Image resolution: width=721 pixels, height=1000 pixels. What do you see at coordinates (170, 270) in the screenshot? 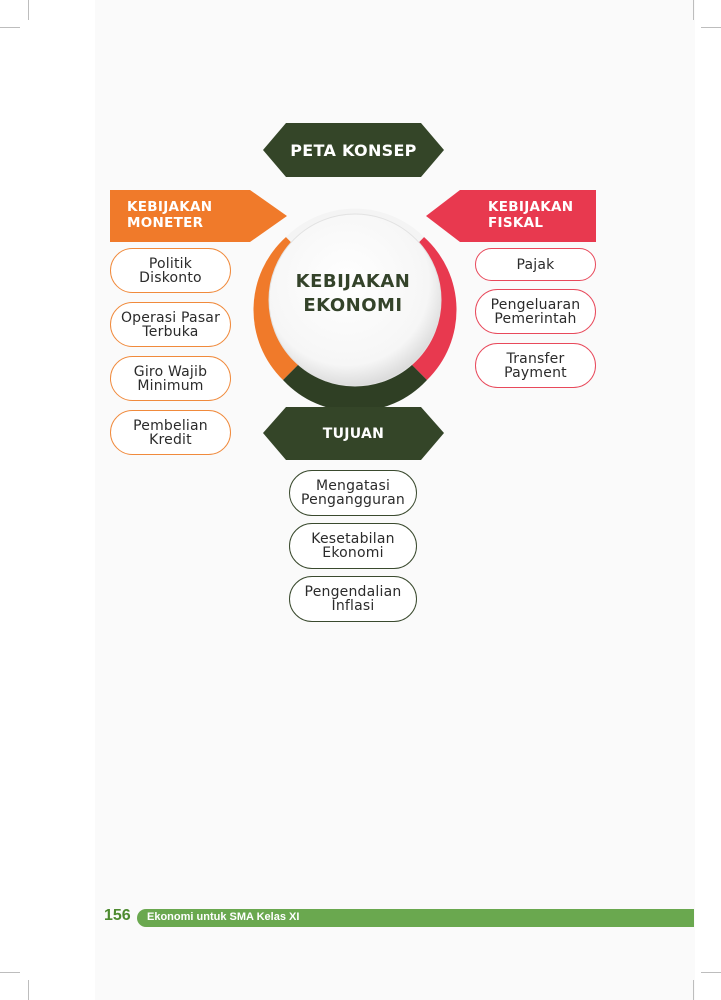
I see `monetary-item: Politik Diskonto` at bounding box center [170, 270].